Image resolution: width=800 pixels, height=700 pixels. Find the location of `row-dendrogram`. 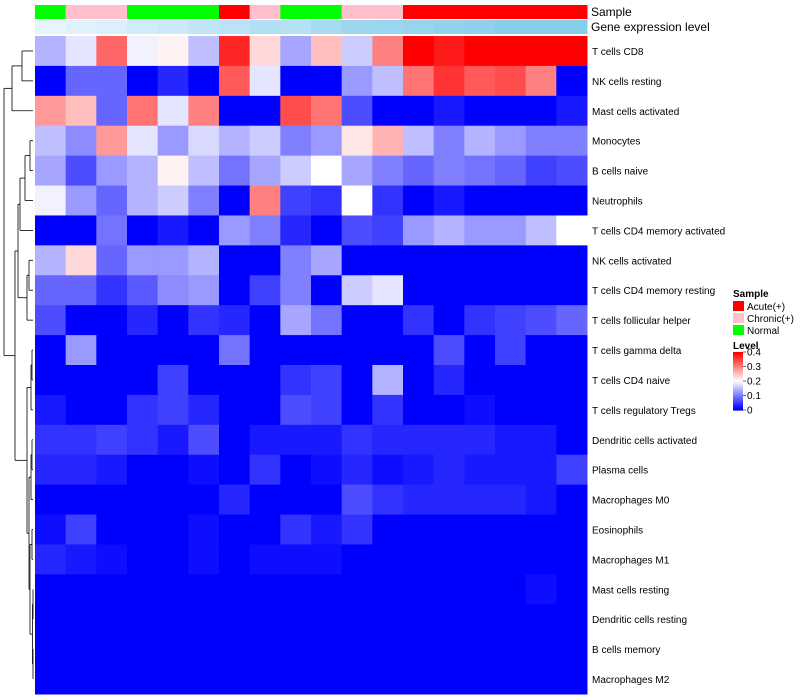

row-dendrogram is located at coordinates (18, 365).